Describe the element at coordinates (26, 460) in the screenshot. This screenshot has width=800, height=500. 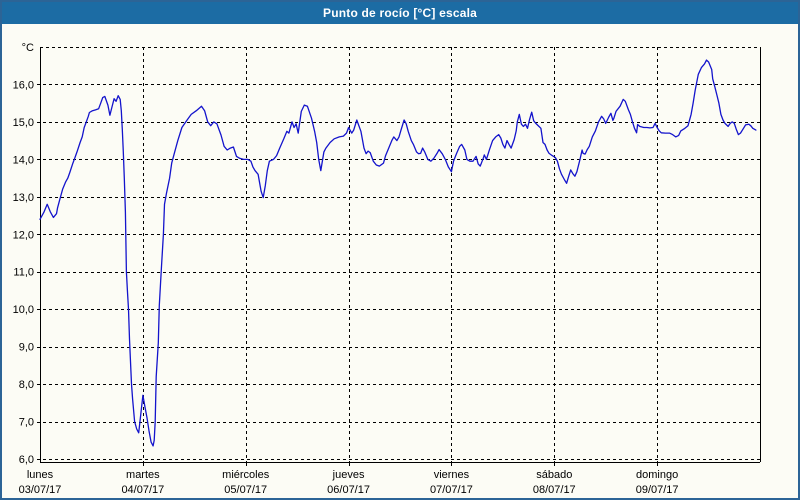
I see `y-tick-label-6: 6,0` at that location.